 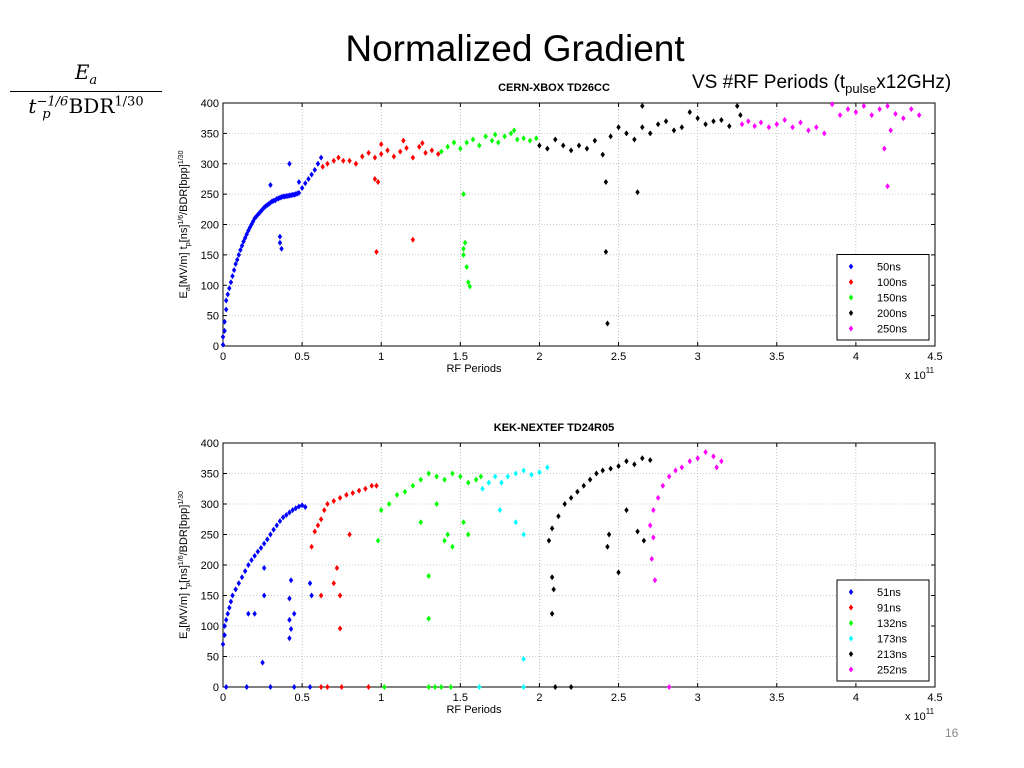 I want to click on y-tick-label: 150, so click(x=210, y=597).